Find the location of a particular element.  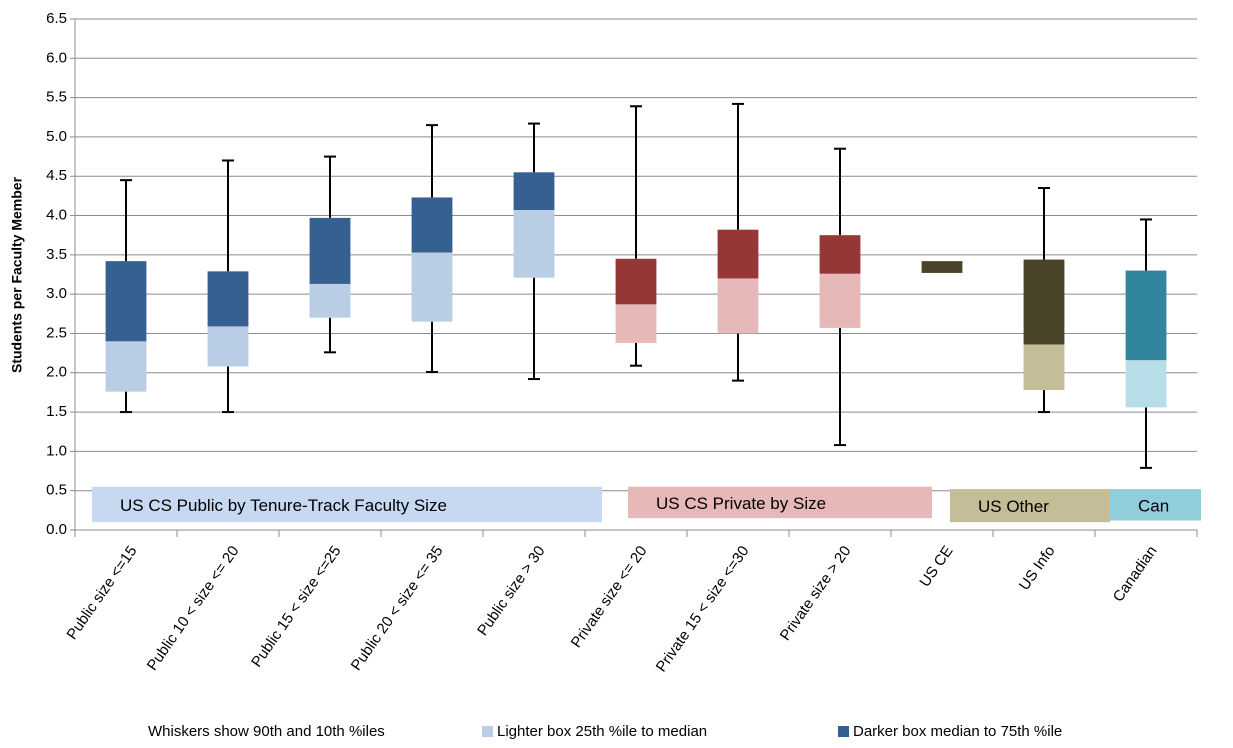

x-tick-label: US CE is located at coordinates (936, 566).